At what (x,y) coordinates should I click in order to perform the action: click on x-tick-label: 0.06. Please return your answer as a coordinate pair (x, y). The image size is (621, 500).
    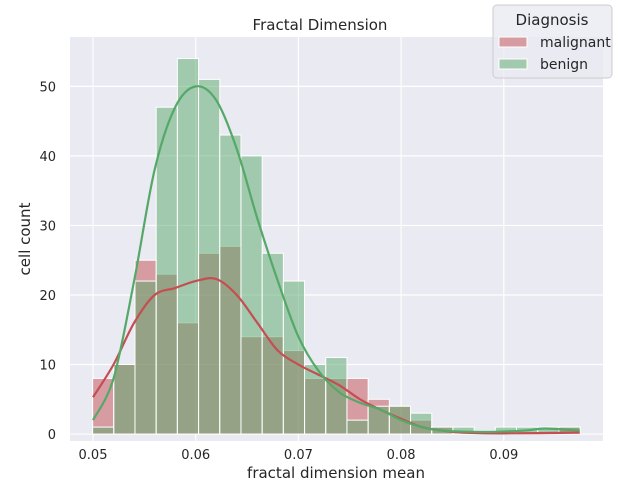
    Looking at the image, I should click on (195, 455).